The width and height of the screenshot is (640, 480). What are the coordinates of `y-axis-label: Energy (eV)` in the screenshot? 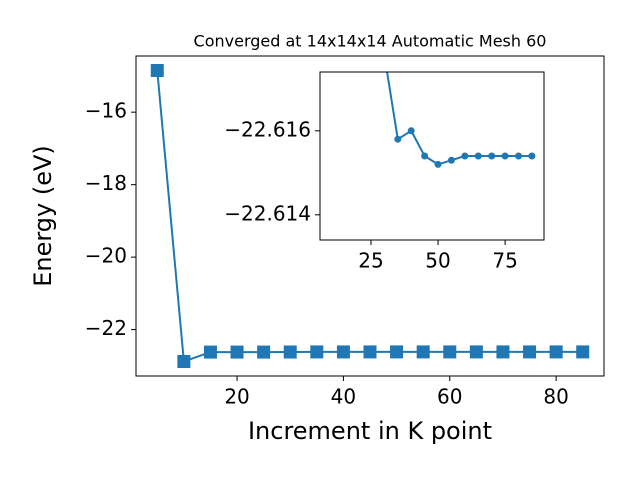 It's located at (43, 216).